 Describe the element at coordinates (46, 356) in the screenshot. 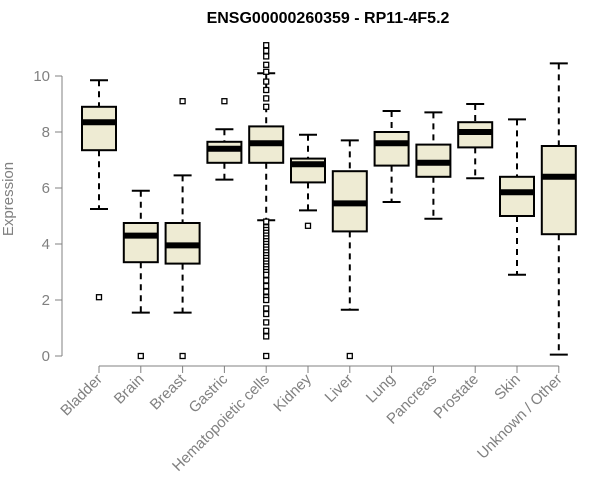

I see `y-tick-label: 0` at that location.